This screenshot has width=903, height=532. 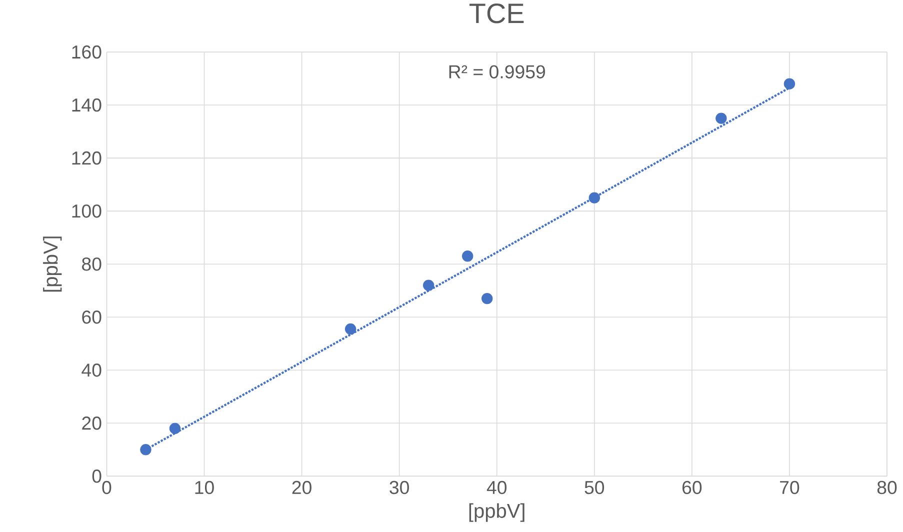 I want to click on x-tick-label: 10, so click(x=204, y=487).